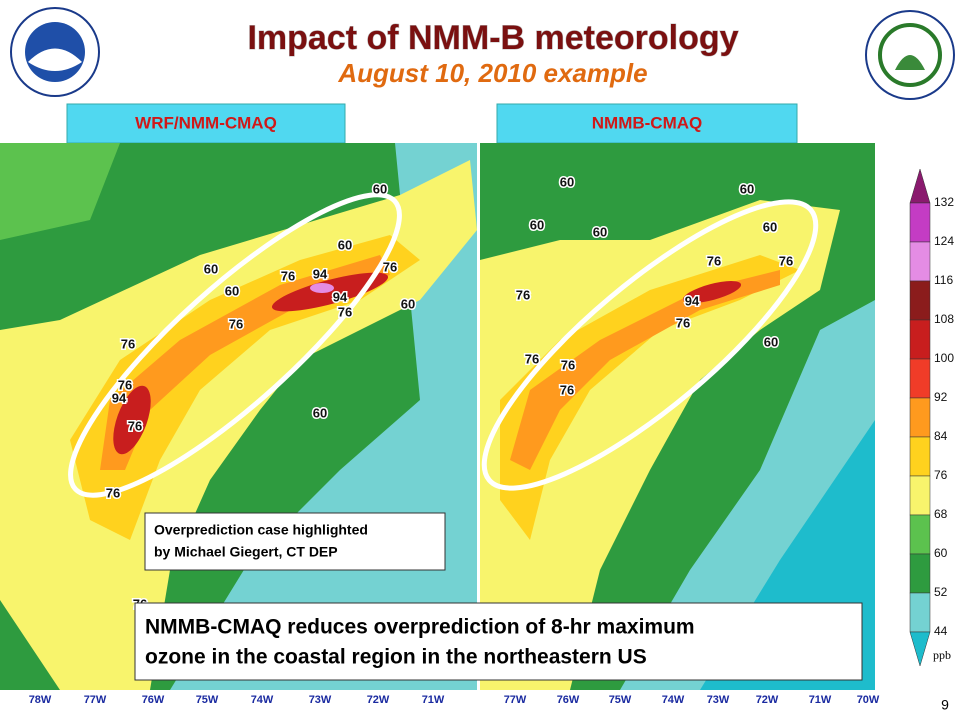  Describe the element at coordinates (492, 38) in the screenshot. I see `title: Impact of NMM-B meteorology` at that location.